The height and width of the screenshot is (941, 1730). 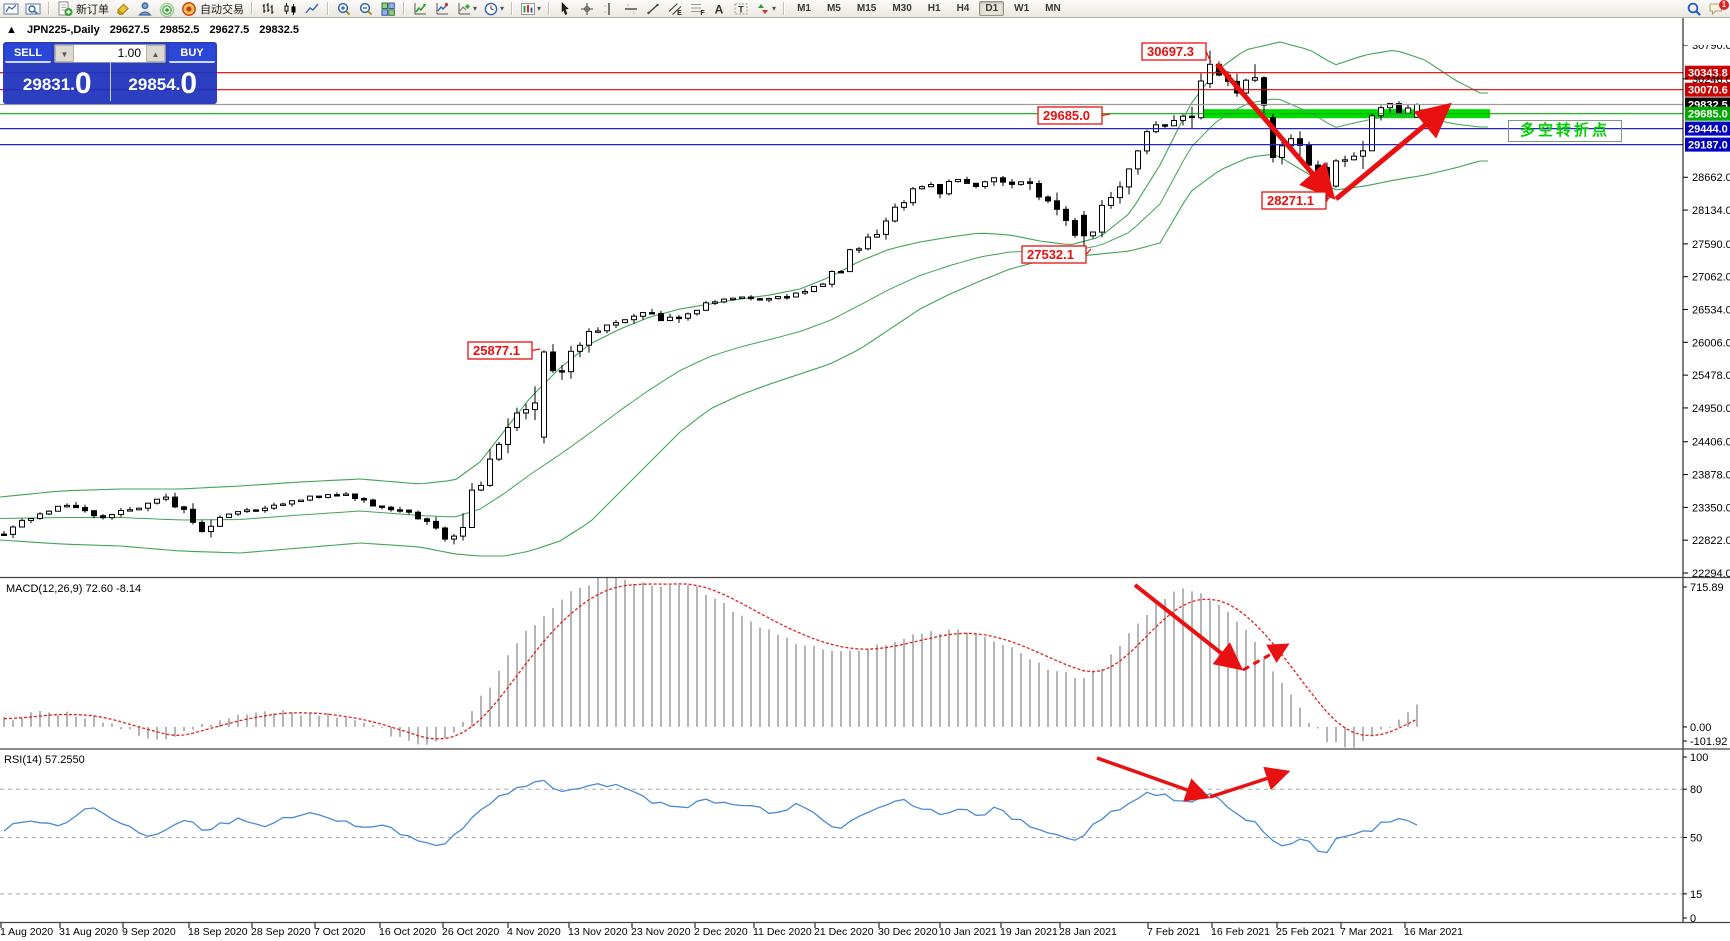 I want to click on horizontal-line-icon, so click(x=631, y=9).